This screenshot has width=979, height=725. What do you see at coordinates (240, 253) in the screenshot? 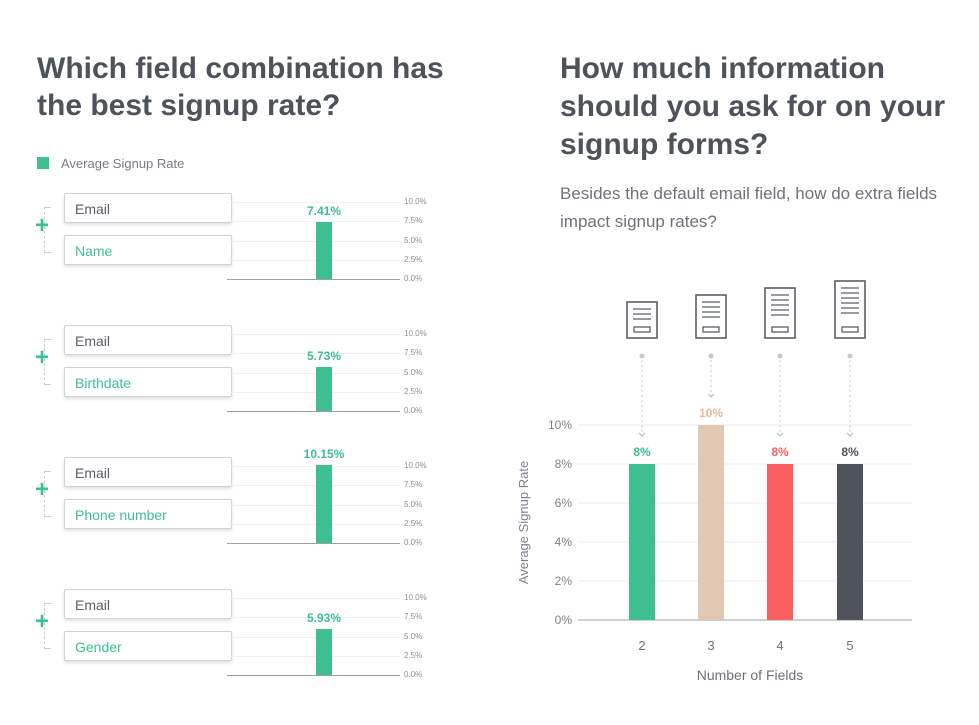
I see `combination-chart: + Email Name 10.0% 7.5% 5.0% 2.5% 0.0% 7.41%` at bounding box center [240, 253].